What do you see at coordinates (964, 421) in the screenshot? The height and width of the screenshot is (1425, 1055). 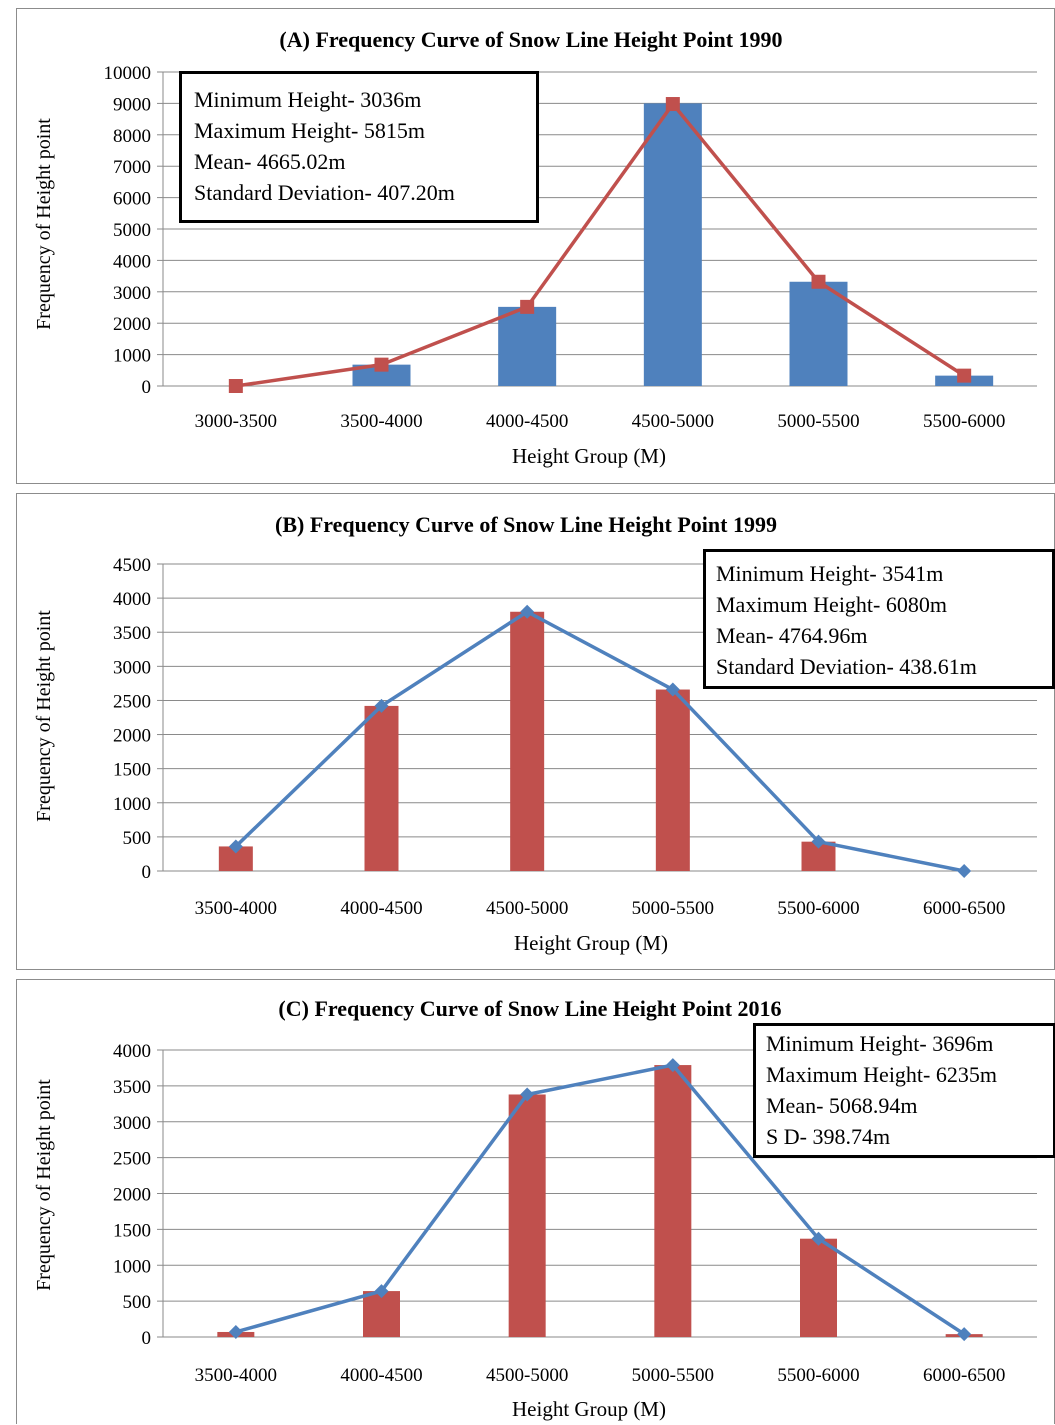 I see `chart-a-xtick-label: 5500-6000` at bounding box center [964, 421].